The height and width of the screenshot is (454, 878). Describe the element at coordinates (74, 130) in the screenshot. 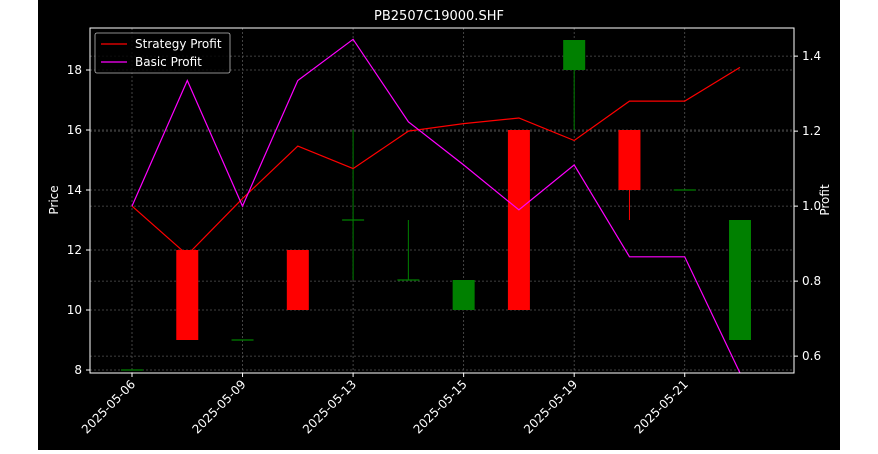

I see `y-tick-label: 16` at that location.